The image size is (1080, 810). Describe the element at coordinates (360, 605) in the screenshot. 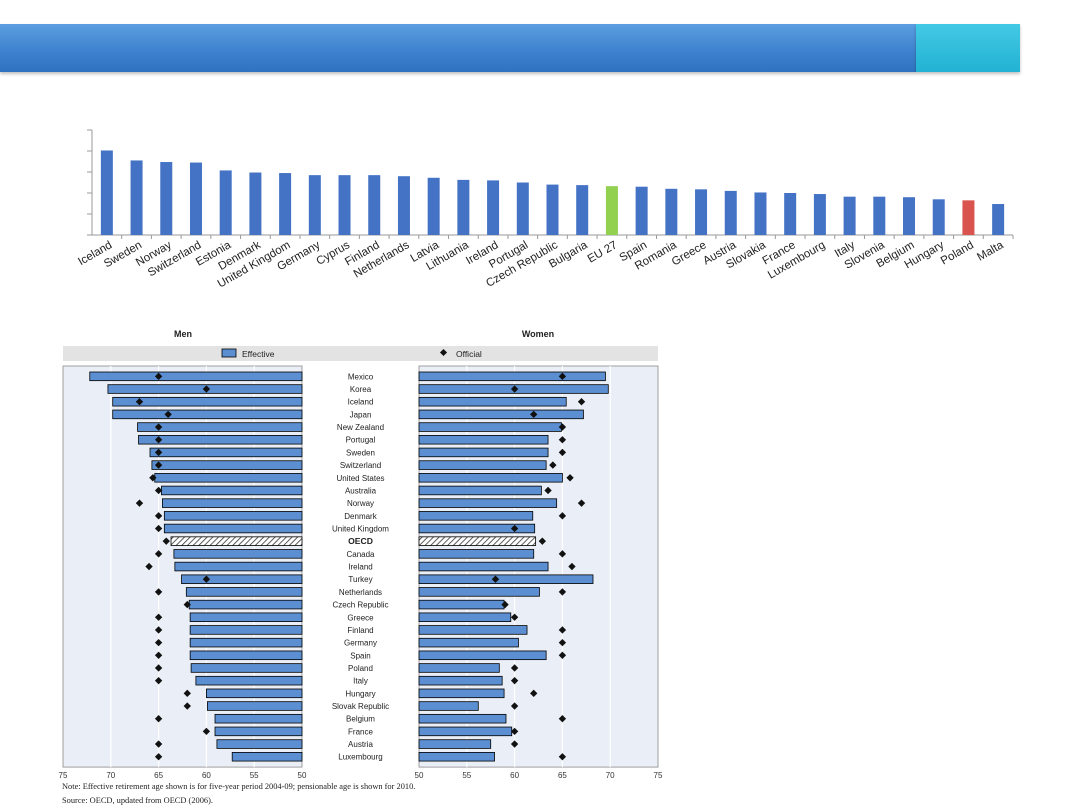

I see `country-label-czech-republic: Czech Republic` at that location.